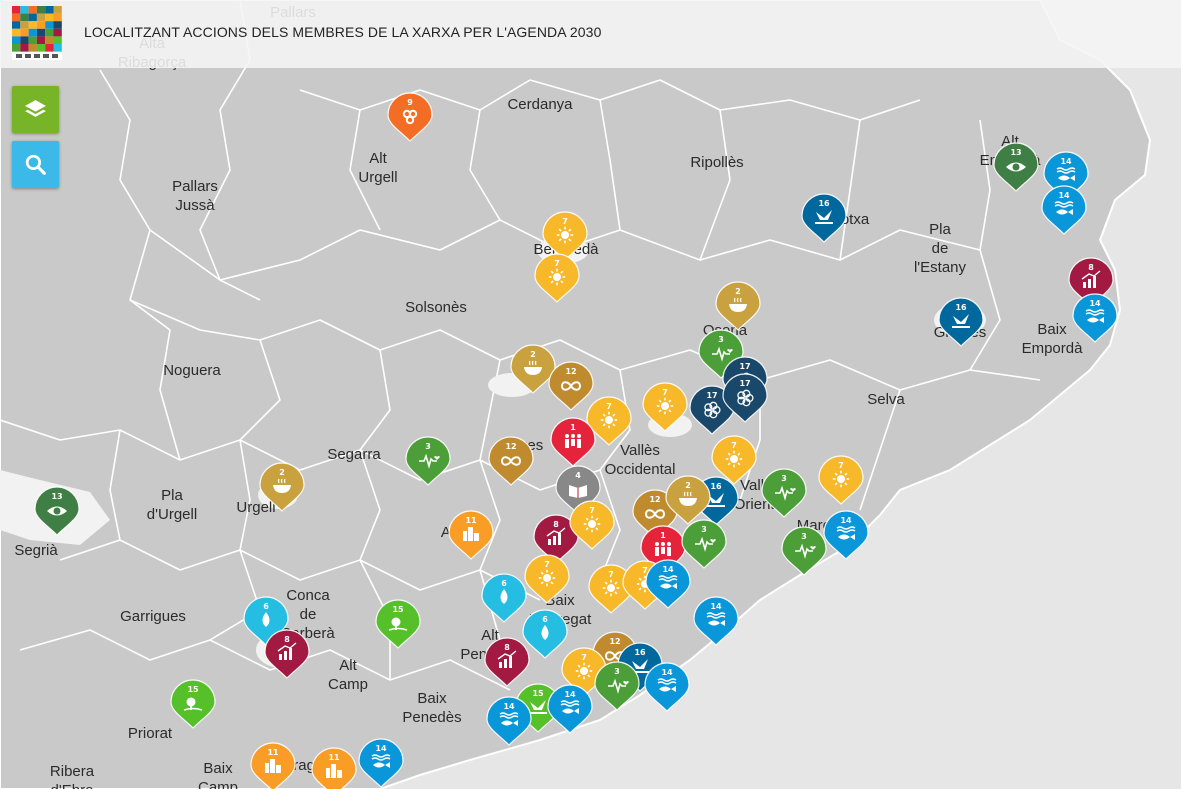 This screenshot has height=789, width=1181. I want to click on search-button, so click(35, 164).